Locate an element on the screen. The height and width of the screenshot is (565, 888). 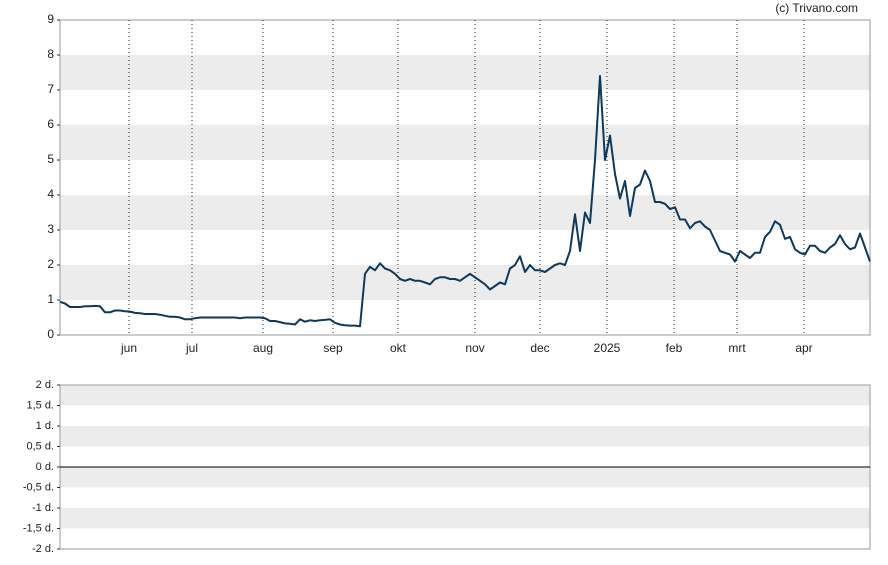
y-tick-label: 2 d. is located at coordinates (45, 385).